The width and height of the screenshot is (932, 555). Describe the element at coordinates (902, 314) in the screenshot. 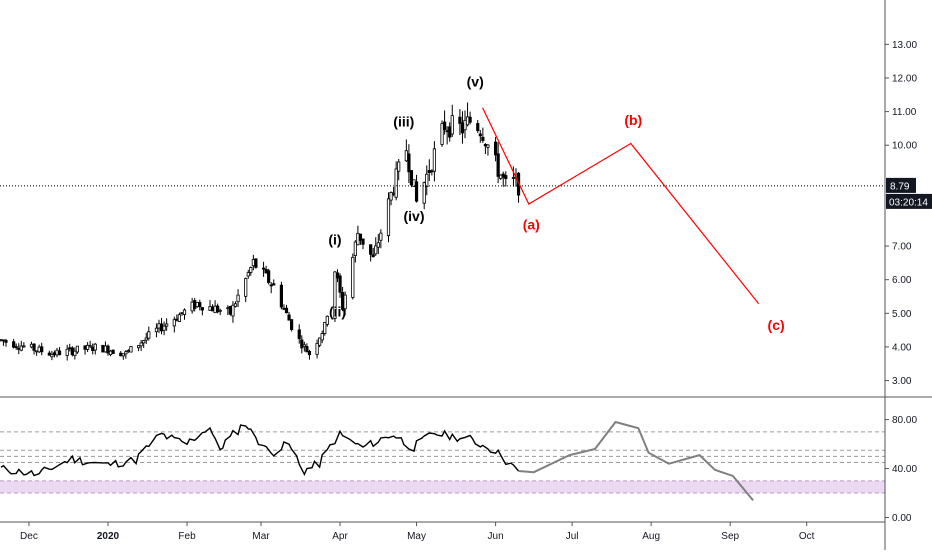

I see `price-axis-tick-label: 5.00` at that location.